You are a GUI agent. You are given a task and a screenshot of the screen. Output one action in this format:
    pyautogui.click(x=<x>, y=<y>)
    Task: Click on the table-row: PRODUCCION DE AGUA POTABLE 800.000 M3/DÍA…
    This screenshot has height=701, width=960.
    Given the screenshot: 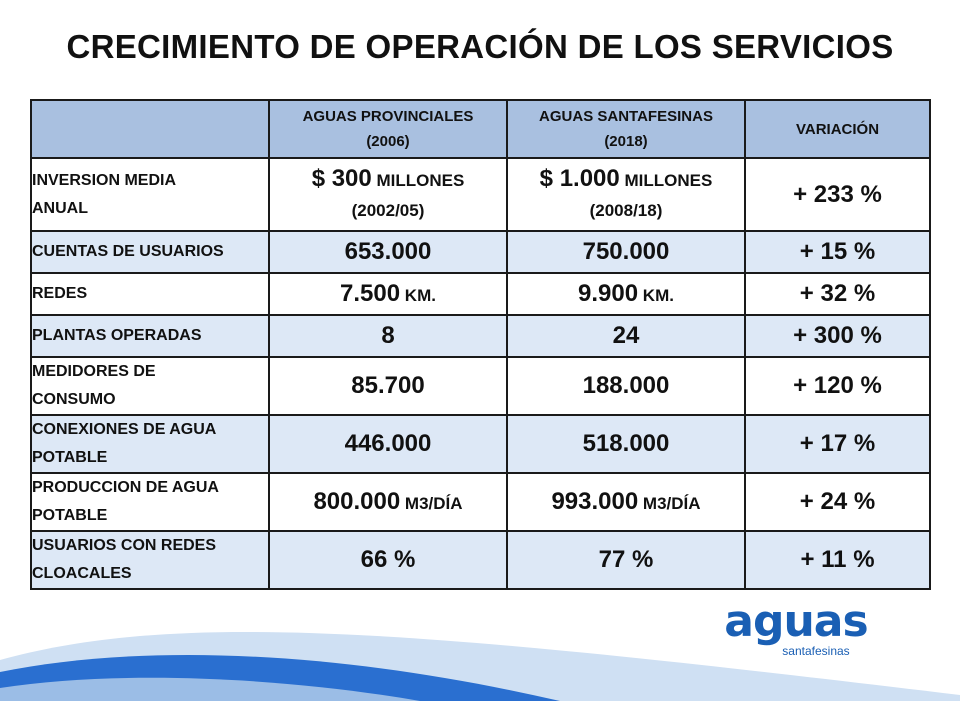 What is the action you would take?
    pyautogui.click(x=480, y=502)
    